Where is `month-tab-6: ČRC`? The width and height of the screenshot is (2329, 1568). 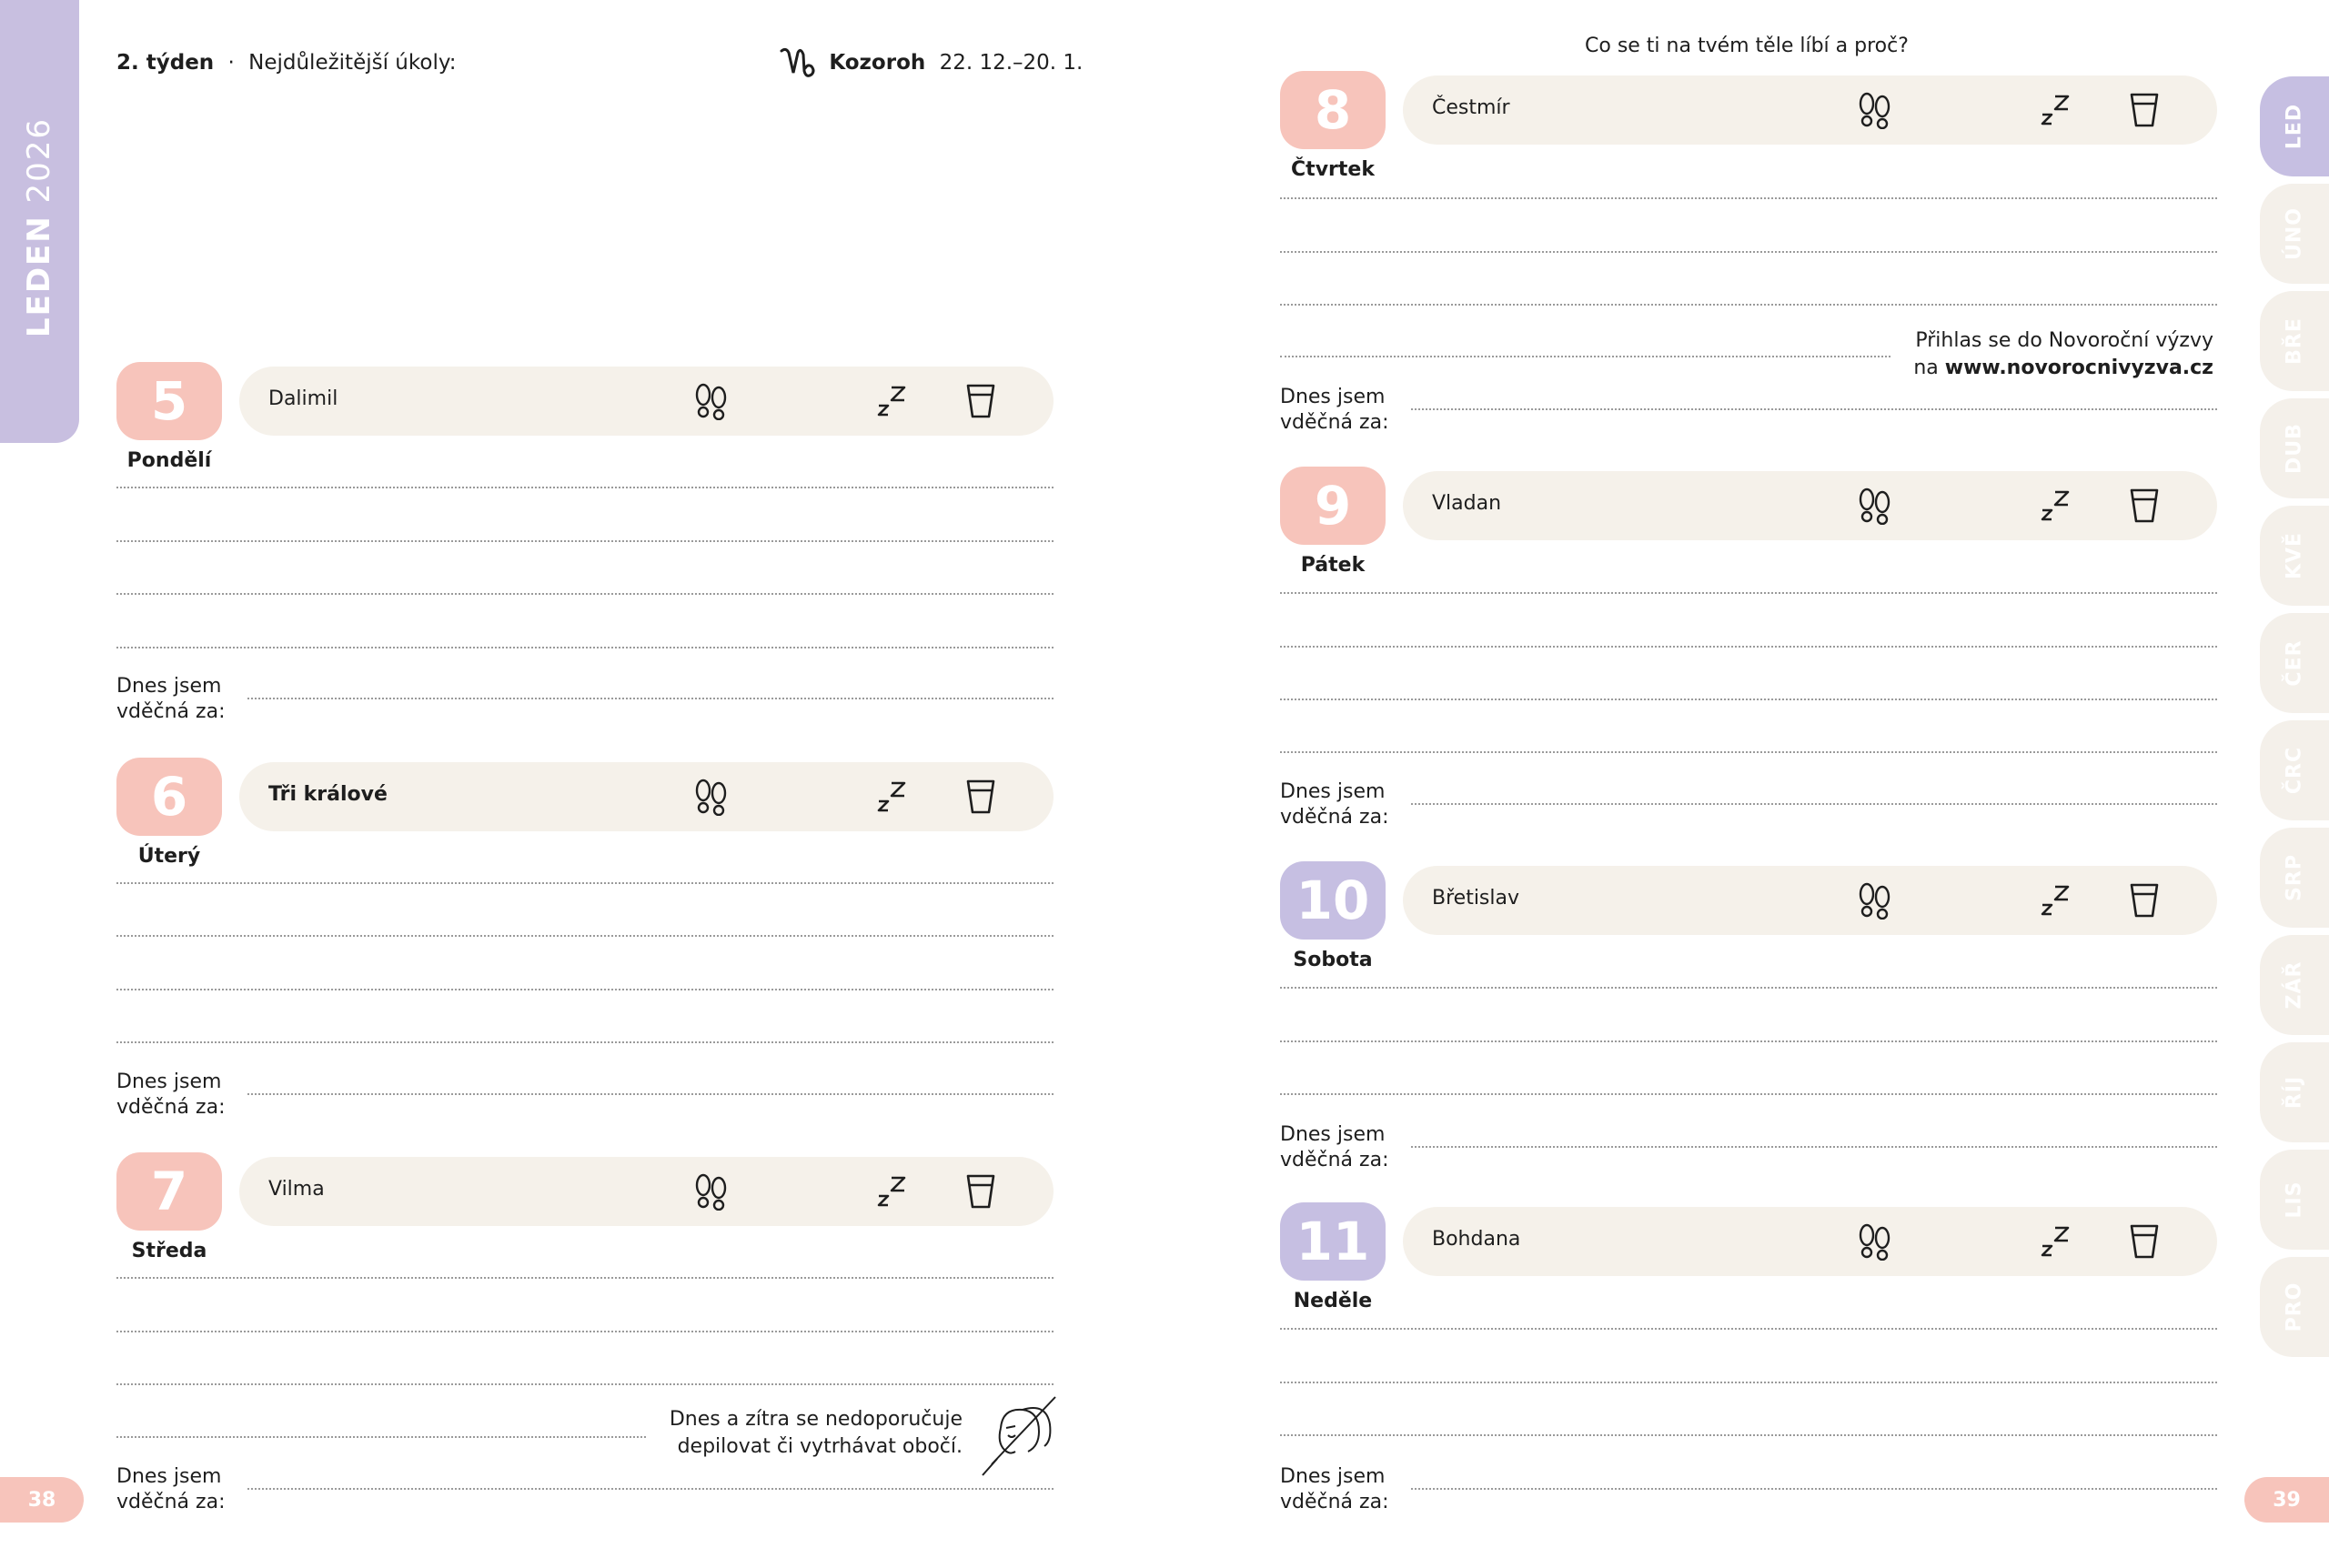 month-tab-6: ČRC is located at coordinates (2294, 770).